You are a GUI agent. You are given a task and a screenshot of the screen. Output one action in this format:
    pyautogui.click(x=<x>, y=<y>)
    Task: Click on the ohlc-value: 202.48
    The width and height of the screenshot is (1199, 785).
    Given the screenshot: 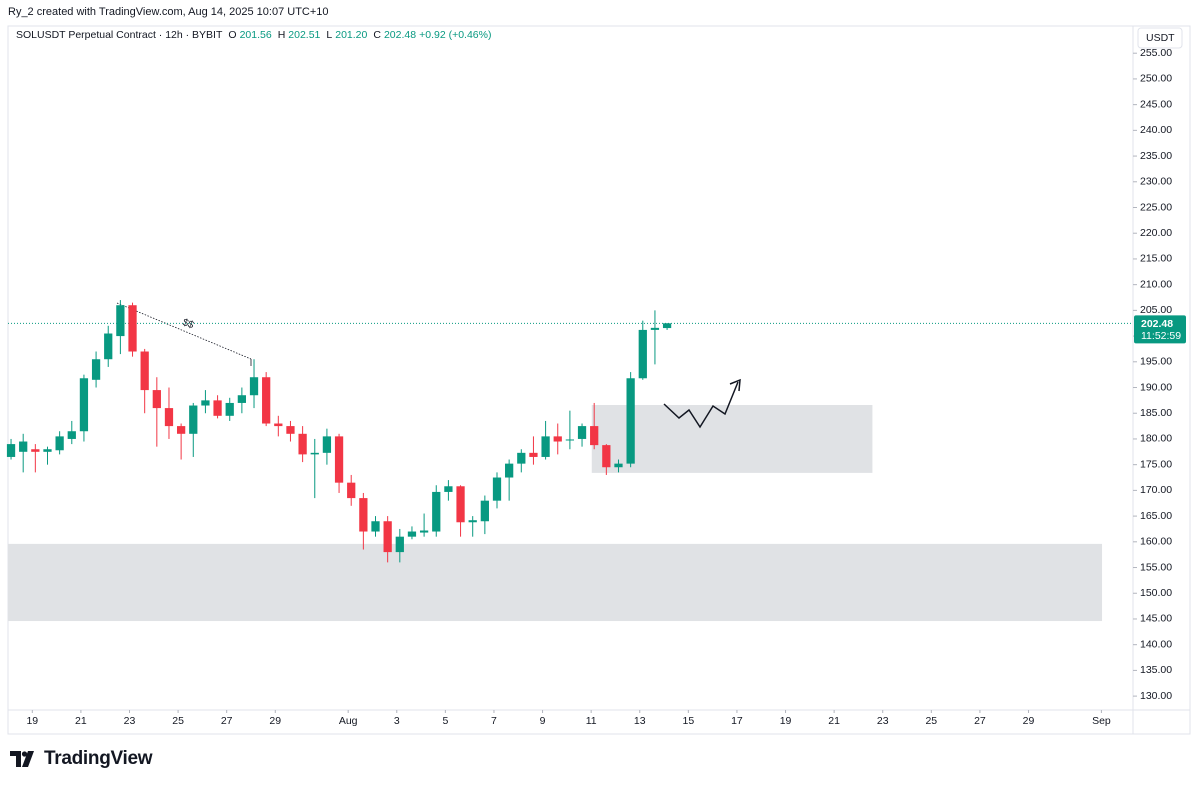 What is the action you would take?
    pyautogui.click(x=400, y=35)
    